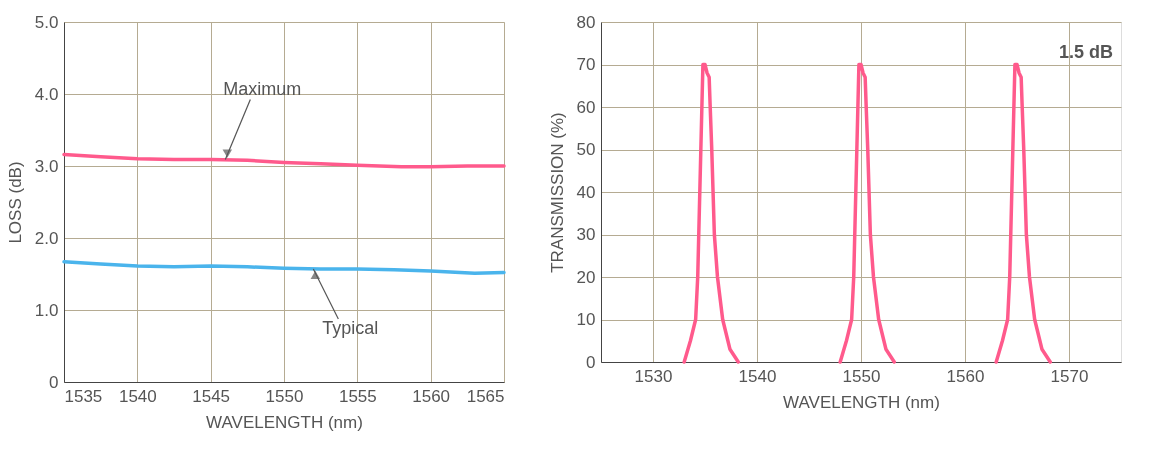 The height and width of the screenshot is (458, 1151). Describe the element at coordinates (1069, 376) in the screenshot. I see `x-tick-label: 1570` at that location.